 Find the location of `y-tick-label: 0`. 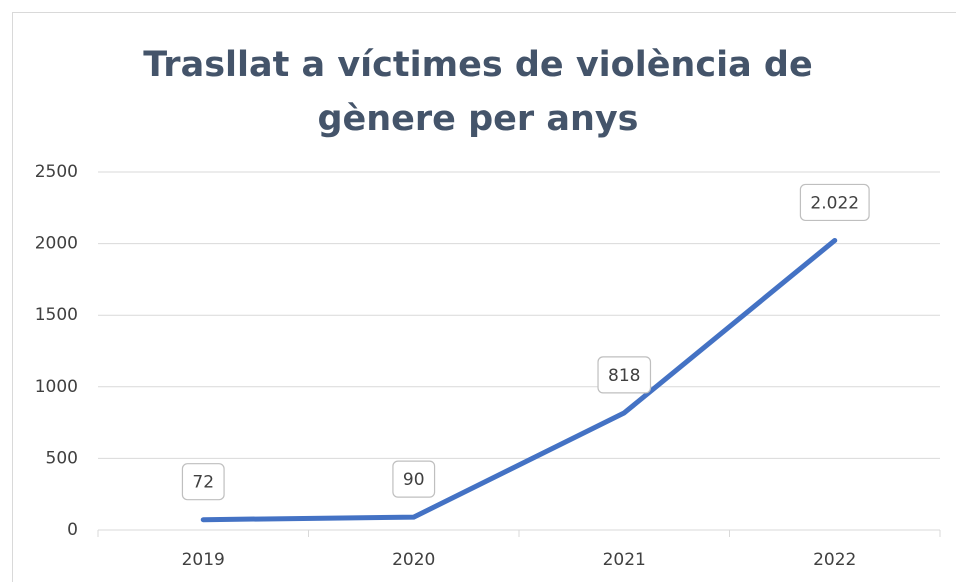

y-tick-label: 0 is located at coordinates (72, 530).